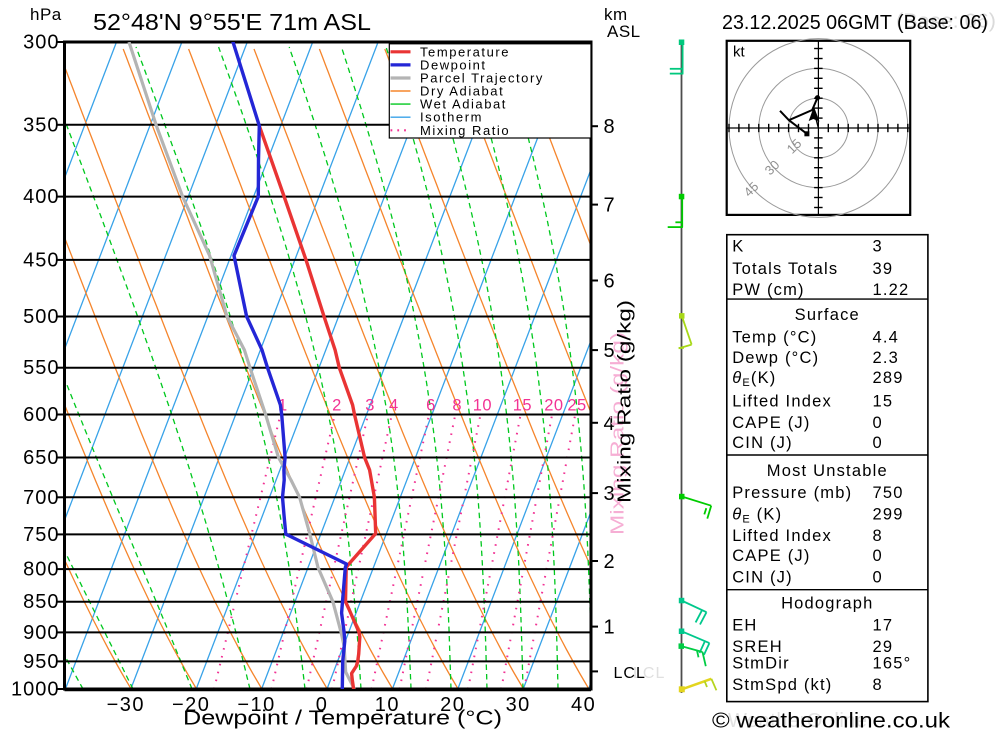 This screenshot has width=1000, height=733. Describe the element at coordinates (798, 721) in the screenshot. I see `svg-text: WeatherOnline` at that location.